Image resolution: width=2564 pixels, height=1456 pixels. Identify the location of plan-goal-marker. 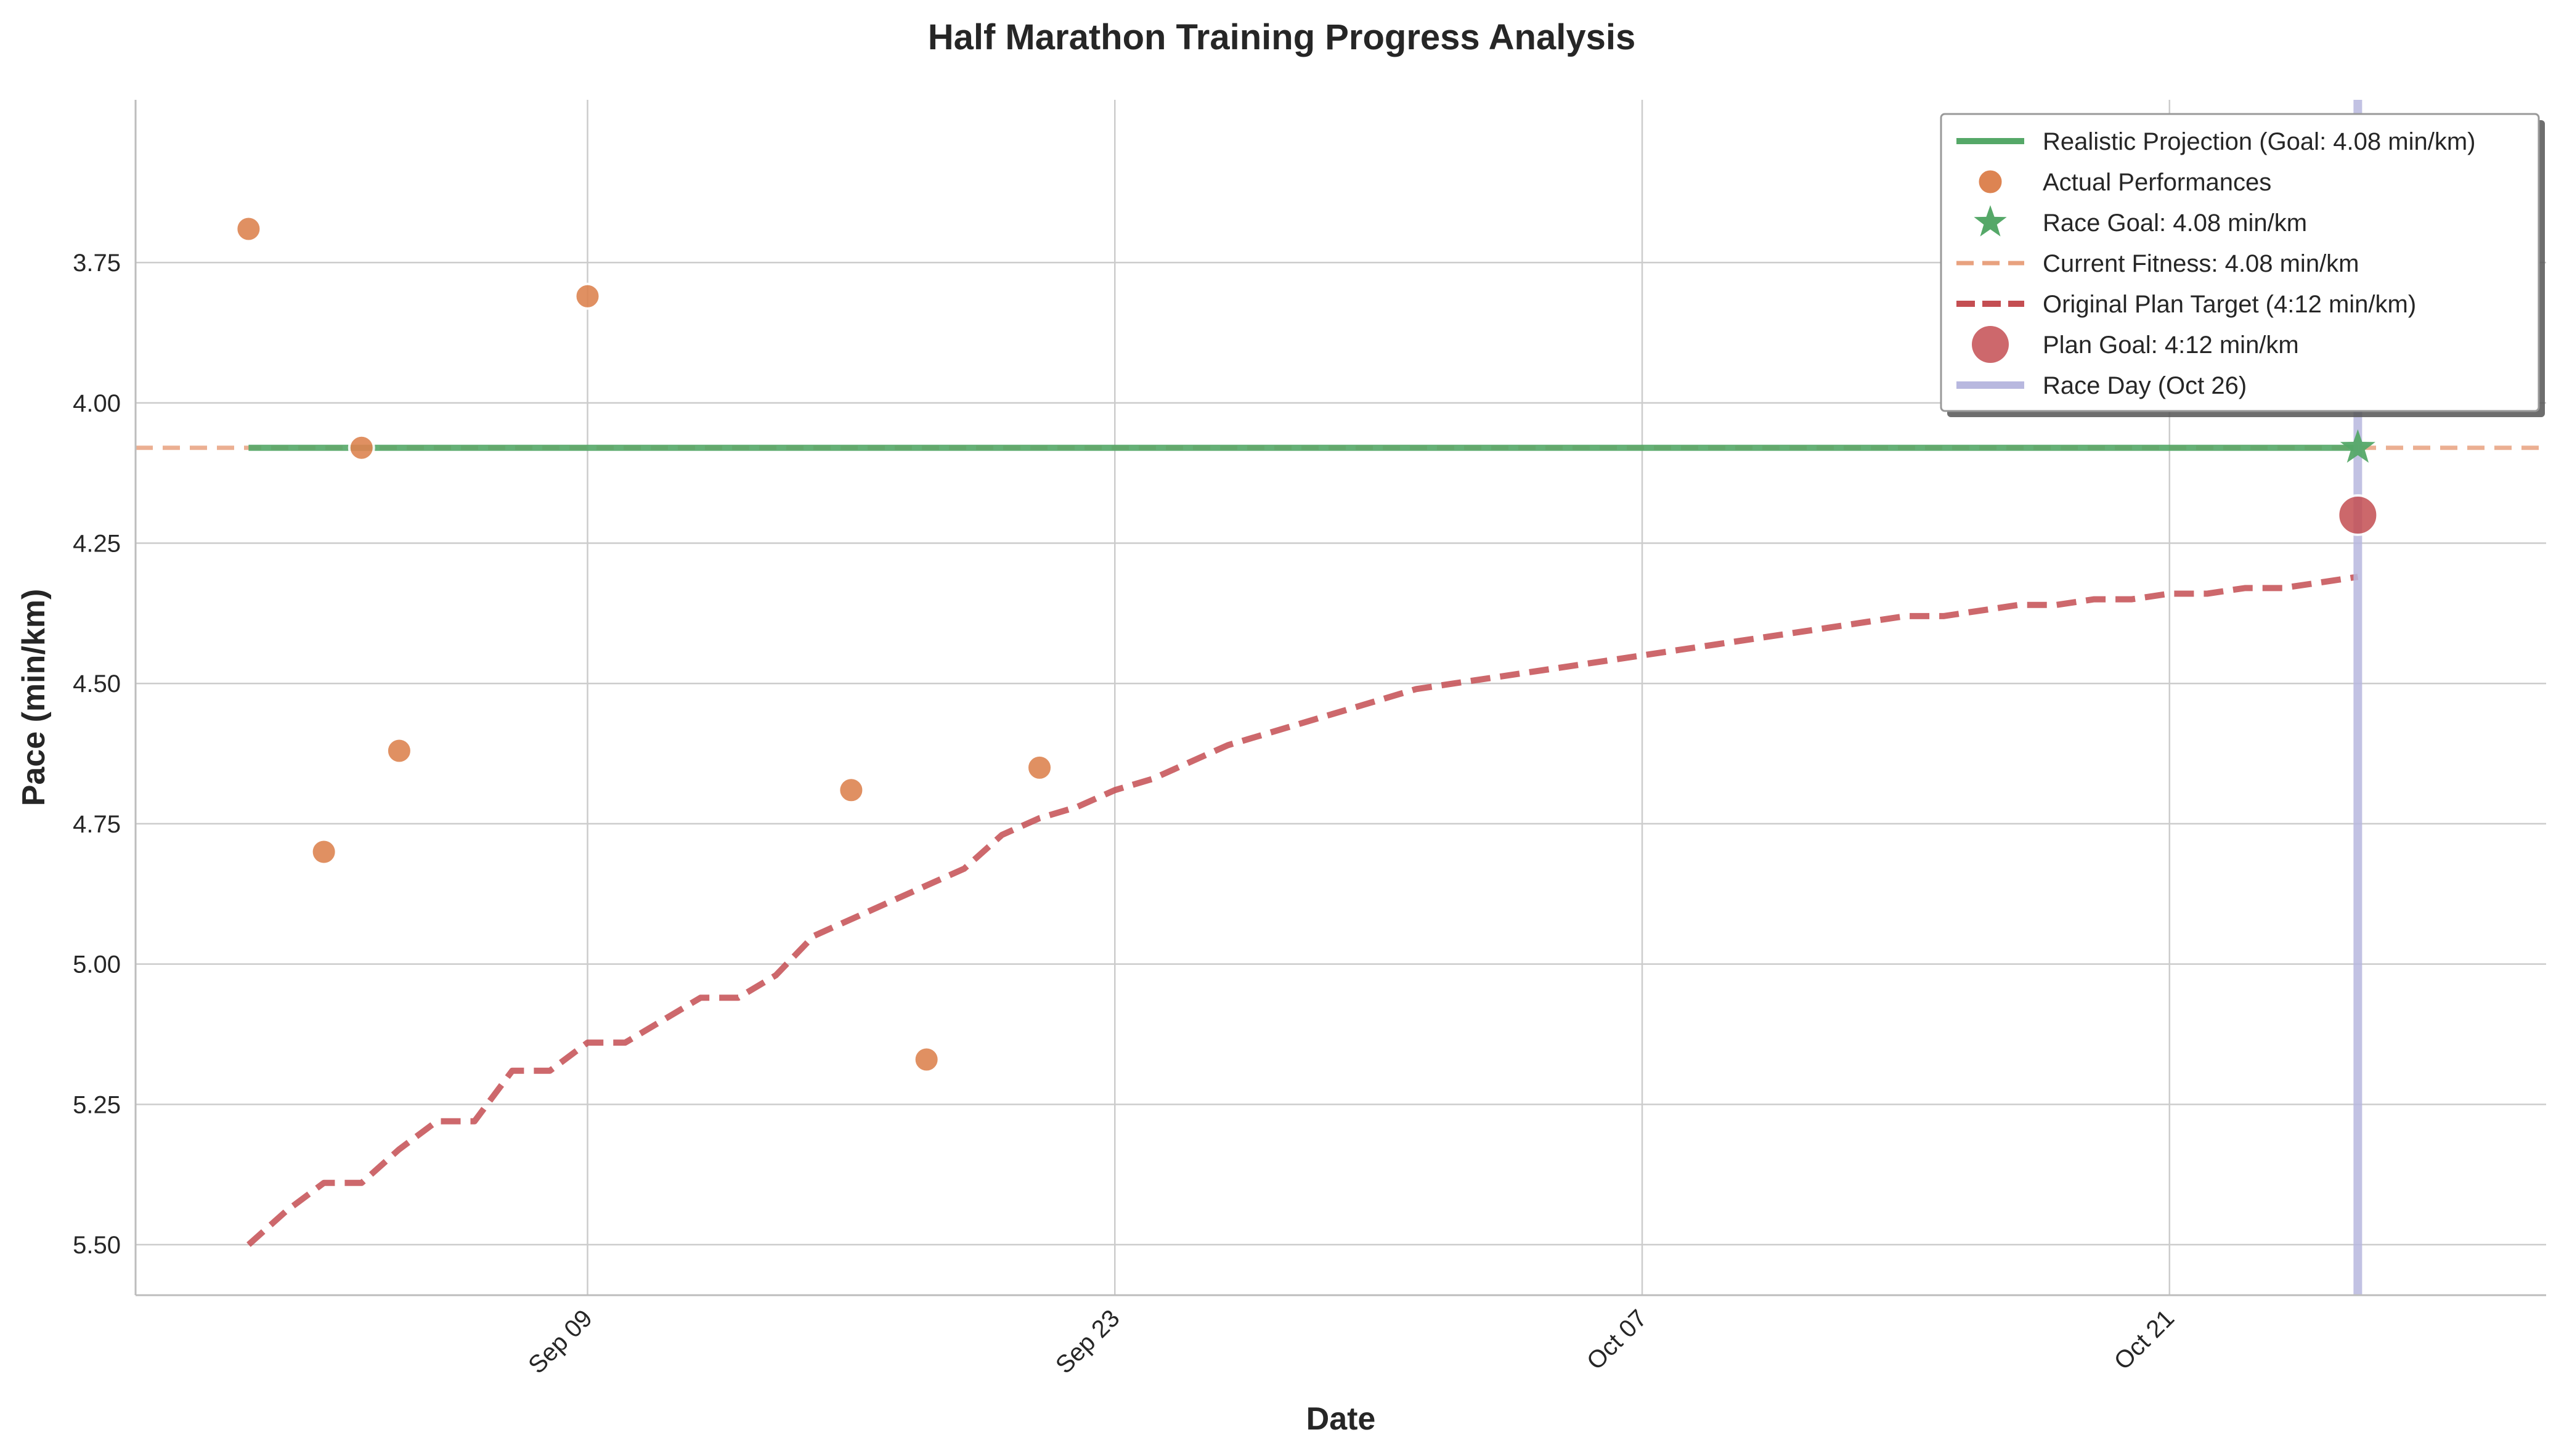
(2358, 515).